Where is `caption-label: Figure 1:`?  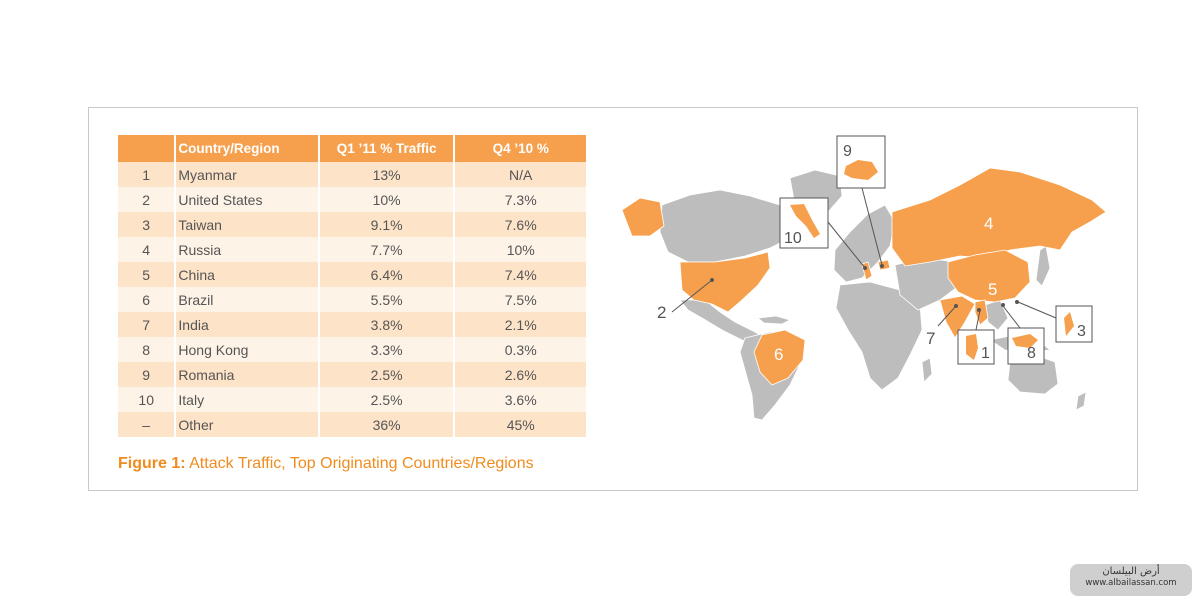 caption-label: Figure 1: is located at coordinates (152, 463).